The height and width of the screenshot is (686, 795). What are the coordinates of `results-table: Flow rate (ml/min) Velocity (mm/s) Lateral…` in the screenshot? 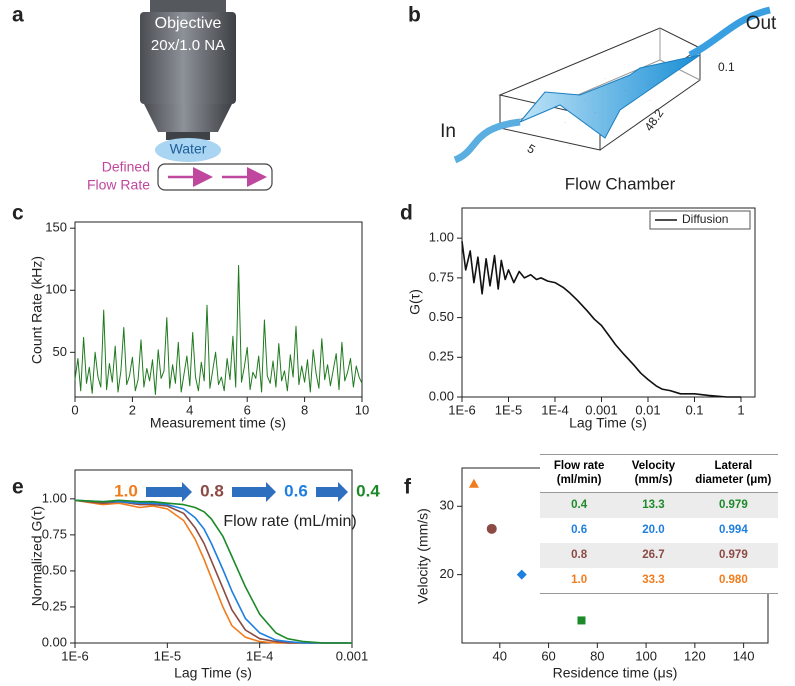 It's located at (659, 524).